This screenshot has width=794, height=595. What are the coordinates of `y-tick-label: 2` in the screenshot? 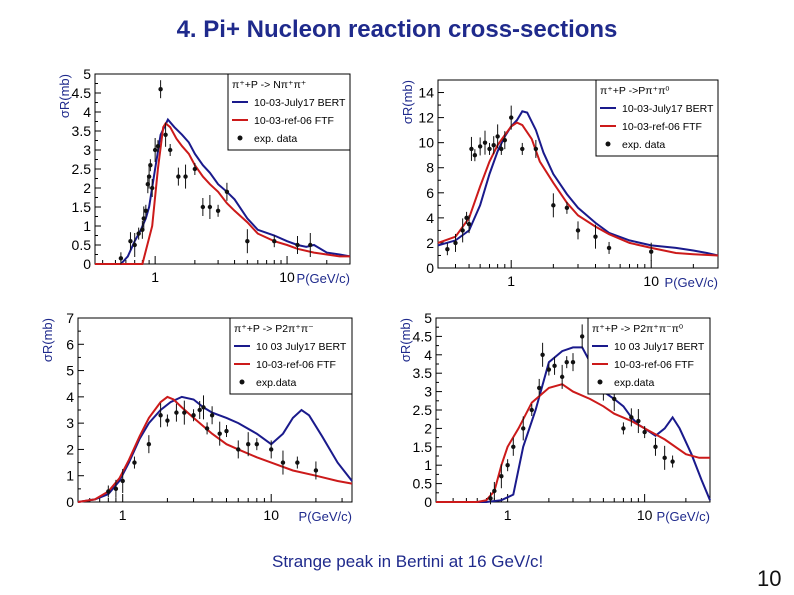 It's located at (70, 449).